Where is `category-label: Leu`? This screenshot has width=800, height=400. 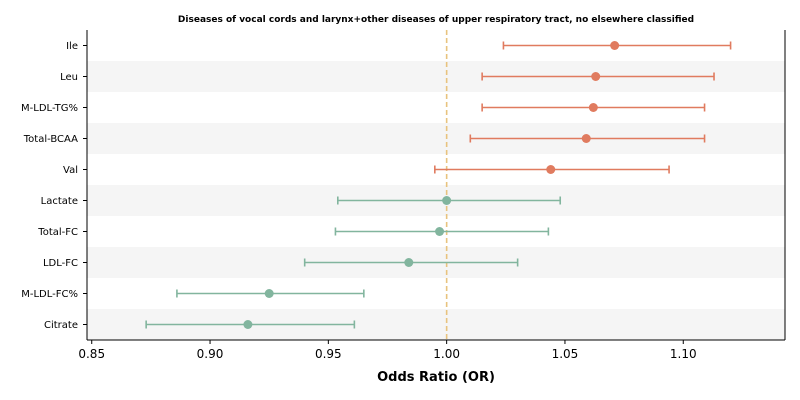
category-label: Leu is located at coordinates (69, 77).